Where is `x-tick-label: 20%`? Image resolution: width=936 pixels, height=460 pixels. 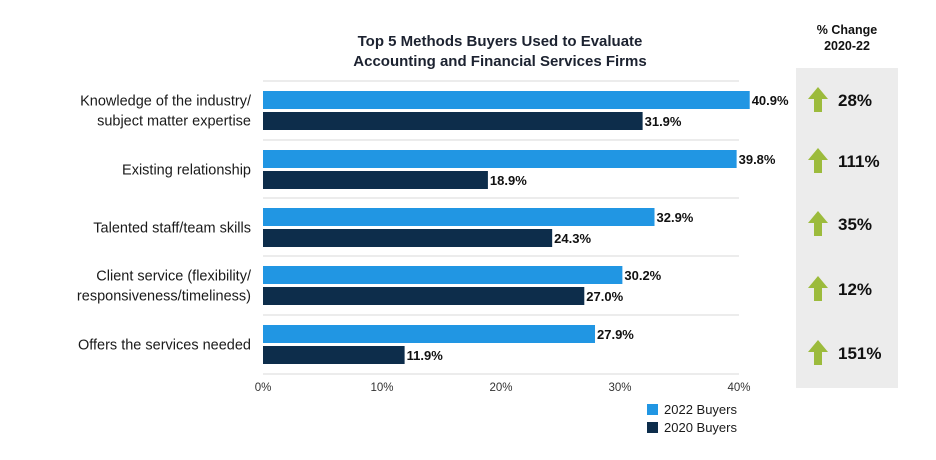 x-tick-label: 20% is located at coordinates (500, 388).